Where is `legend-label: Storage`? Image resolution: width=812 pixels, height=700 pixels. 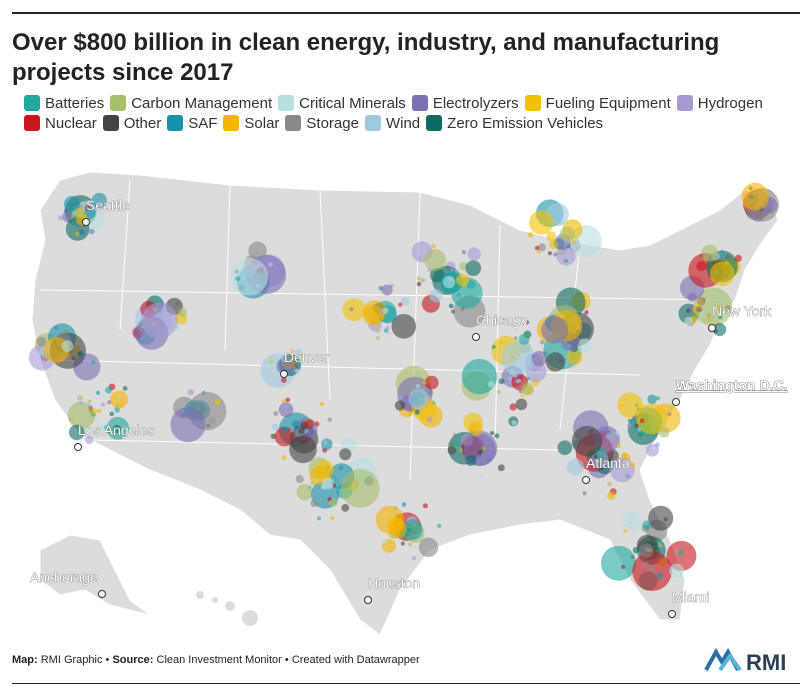 legend-label: Storage is located at coordinates (332, 123).